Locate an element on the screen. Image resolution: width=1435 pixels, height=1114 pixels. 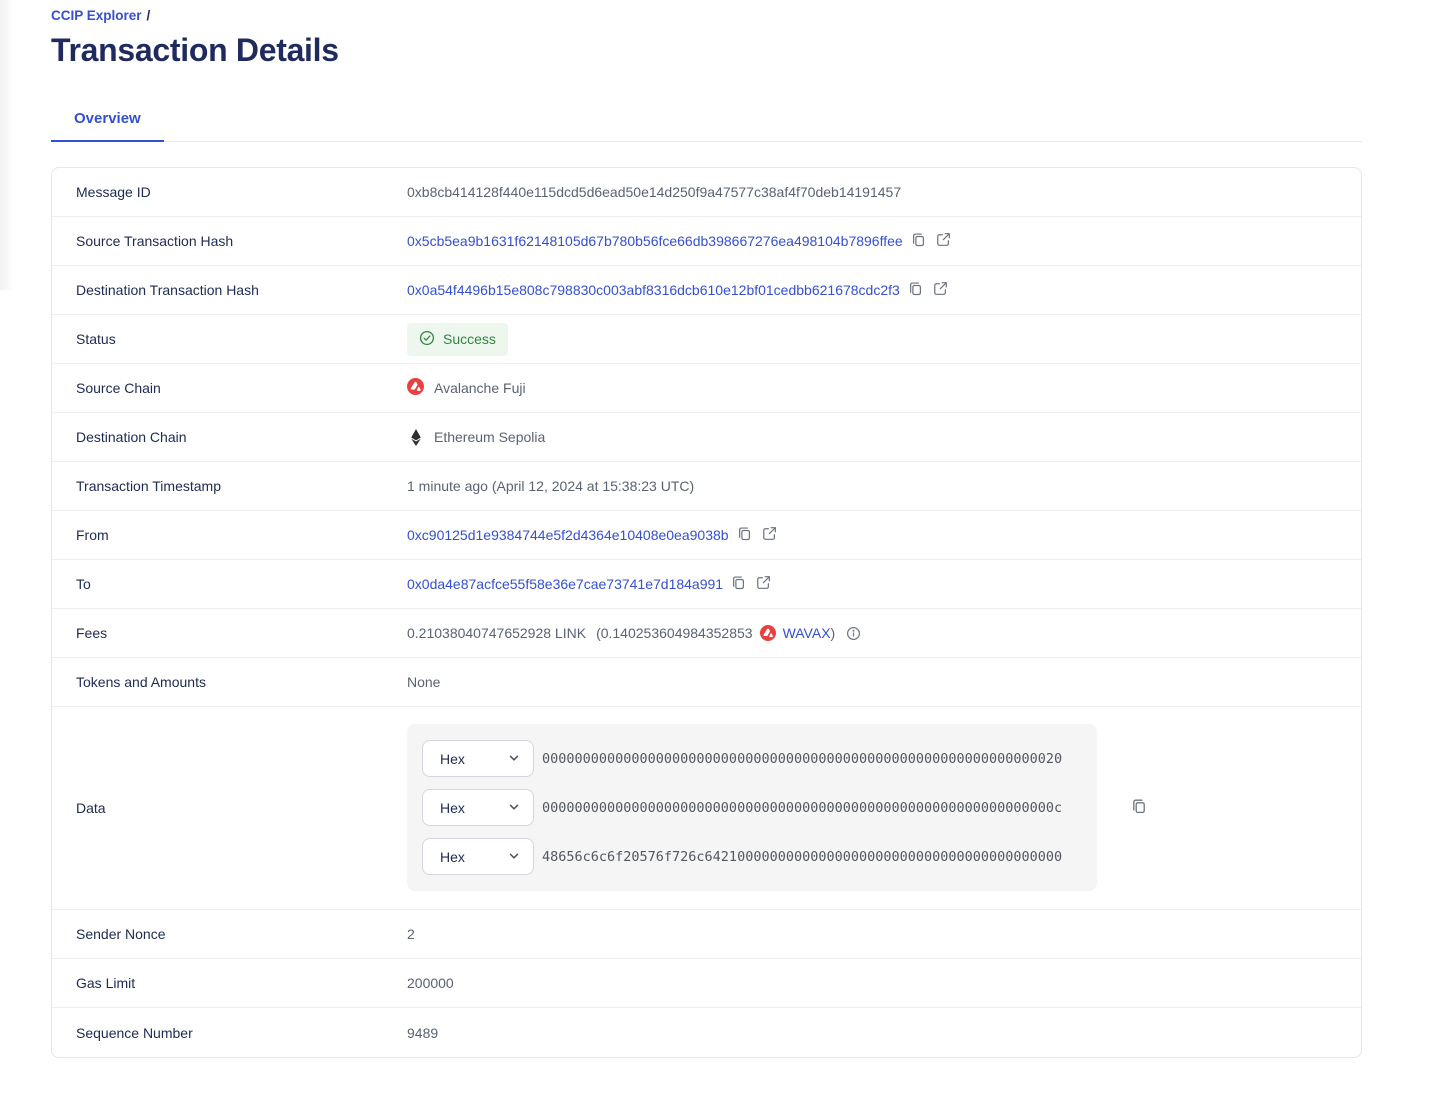
row-label: Source Transaction Hash is located at coordinates (155, 241).